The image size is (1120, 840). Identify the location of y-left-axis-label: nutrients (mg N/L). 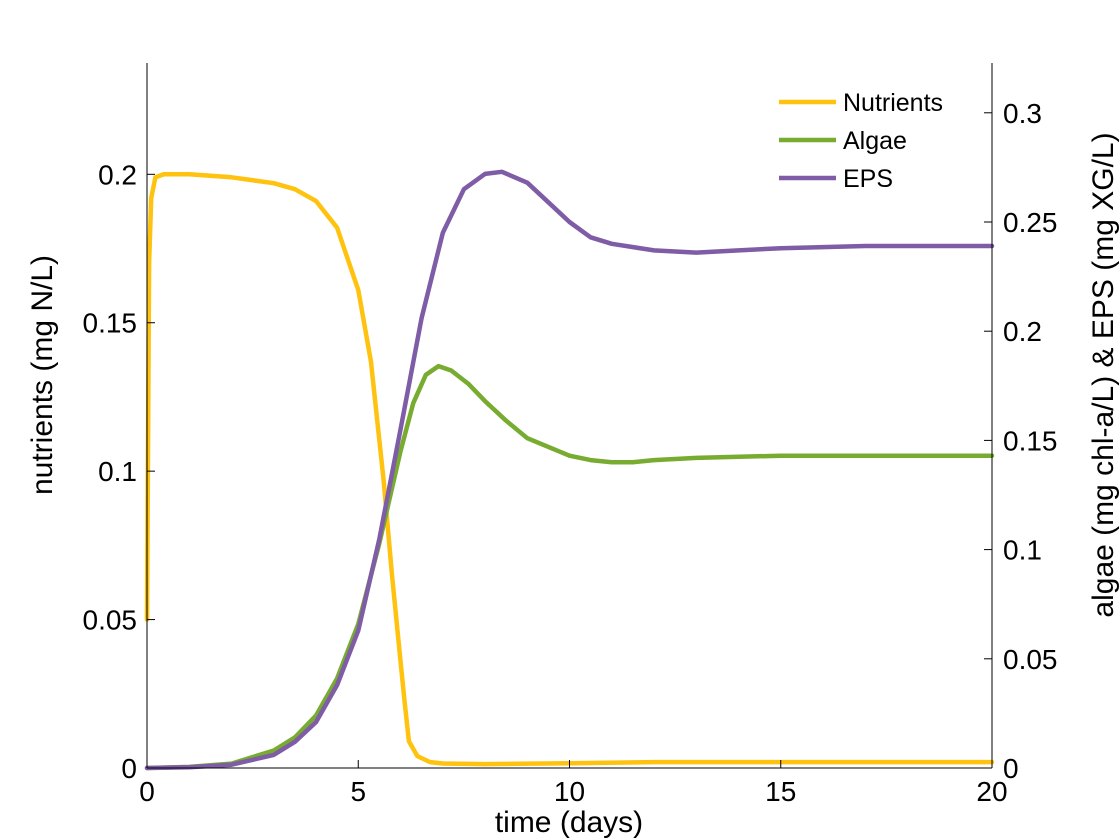
(42, 375).